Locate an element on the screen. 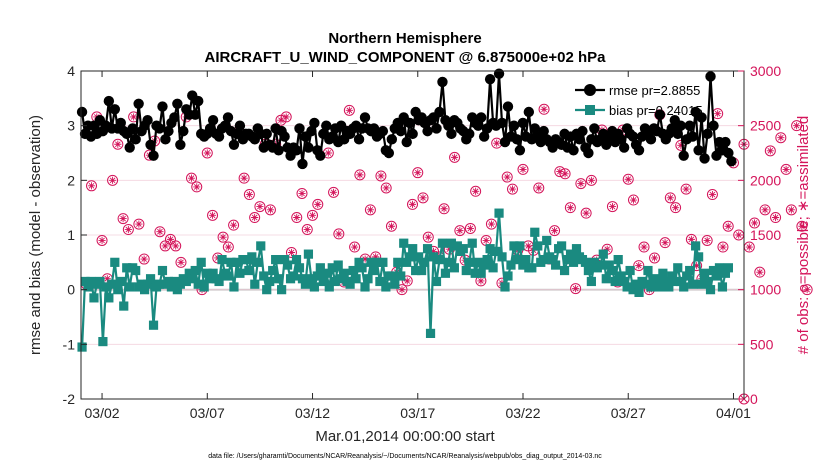 Image resolution: width=830 pixels, height=470 pixels. y-right-tick-label: 1000 is located at coordinates (765, 290).